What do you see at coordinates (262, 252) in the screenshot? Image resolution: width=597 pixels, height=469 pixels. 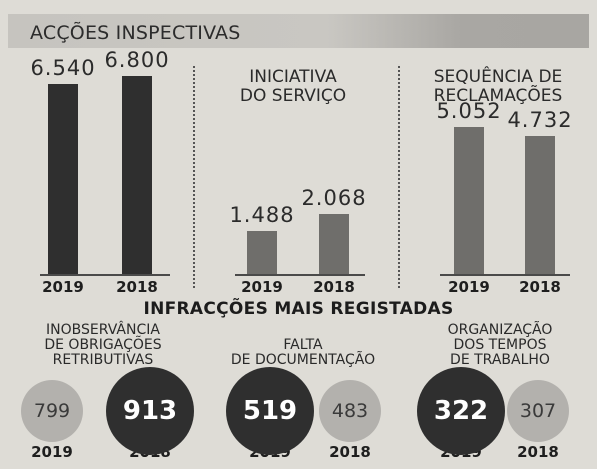 I see `bar-2-2019` at bounding box center [262, 252].